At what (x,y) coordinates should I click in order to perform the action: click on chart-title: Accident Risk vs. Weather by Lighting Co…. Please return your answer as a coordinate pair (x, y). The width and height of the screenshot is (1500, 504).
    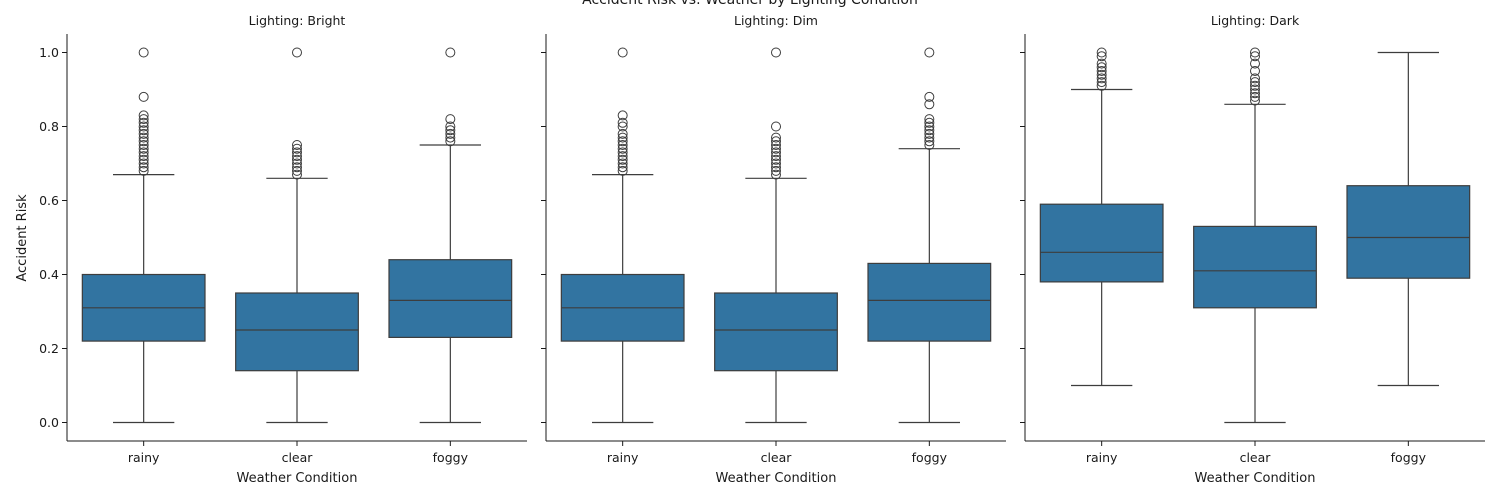
    Looking at the image, I should click on (750, 4).